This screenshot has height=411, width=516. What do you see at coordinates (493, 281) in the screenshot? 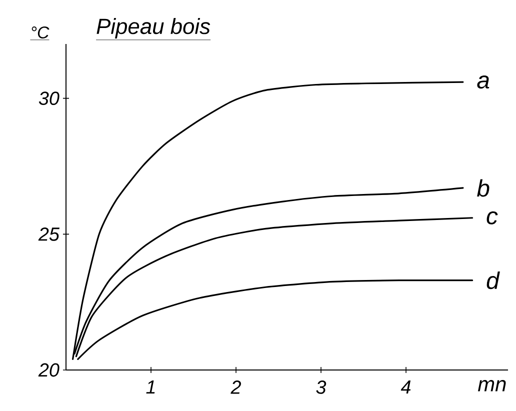
I see `series-label: d` at bounding box center [493, 281].